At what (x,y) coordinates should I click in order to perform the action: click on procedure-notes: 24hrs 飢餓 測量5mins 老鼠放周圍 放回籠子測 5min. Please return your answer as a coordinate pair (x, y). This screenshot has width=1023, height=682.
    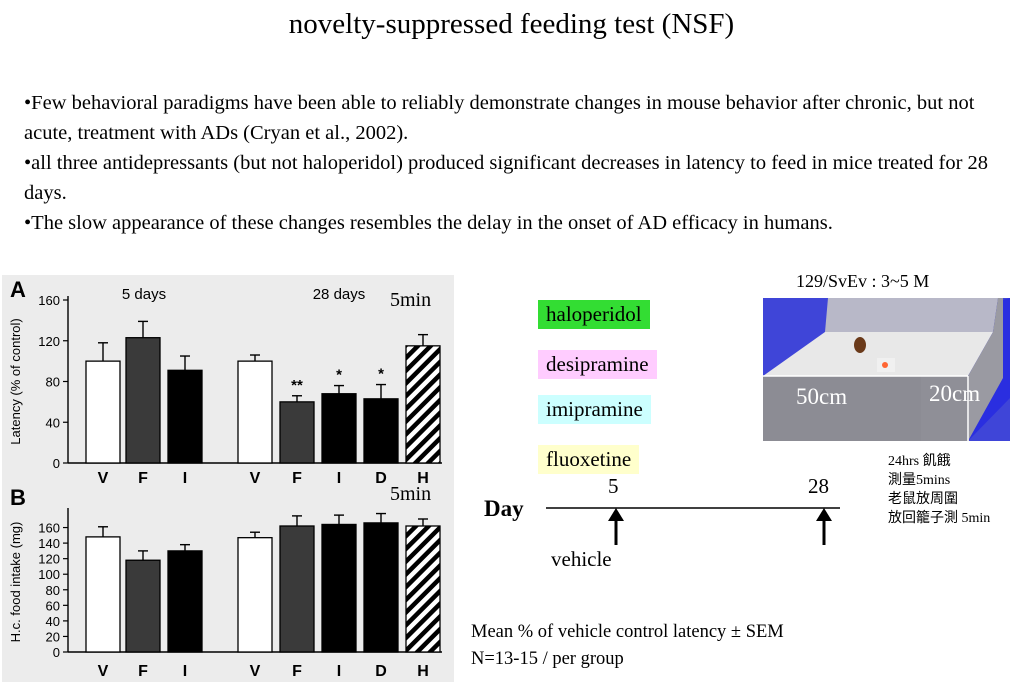
    Looking at the image, I should click on (939, 490).